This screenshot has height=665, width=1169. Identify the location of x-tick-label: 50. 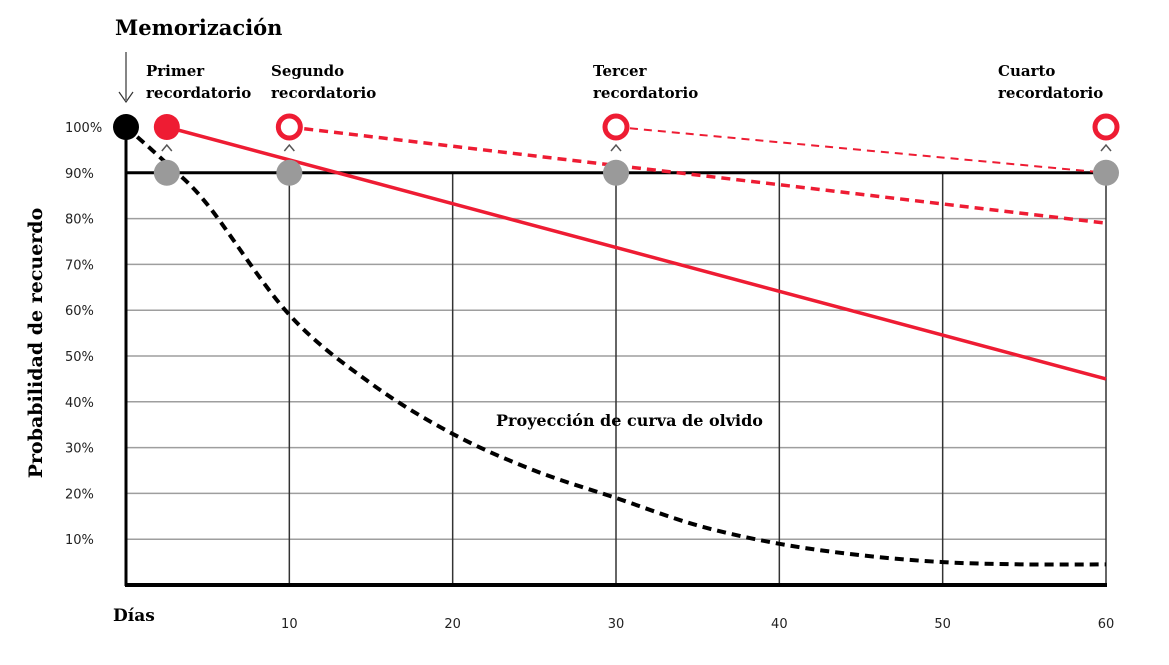
(942, 624).